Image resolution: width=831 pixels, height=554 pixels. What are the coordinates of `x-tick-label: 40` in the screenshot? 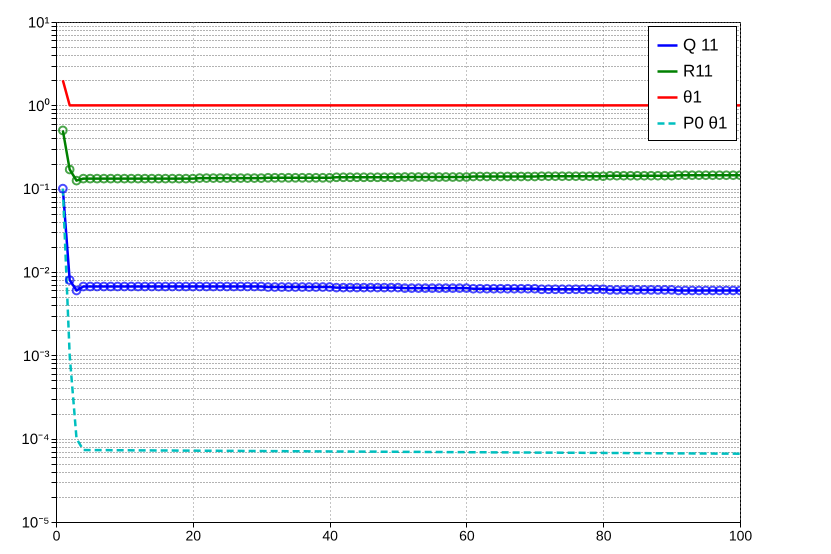 It's located at (330, 536).